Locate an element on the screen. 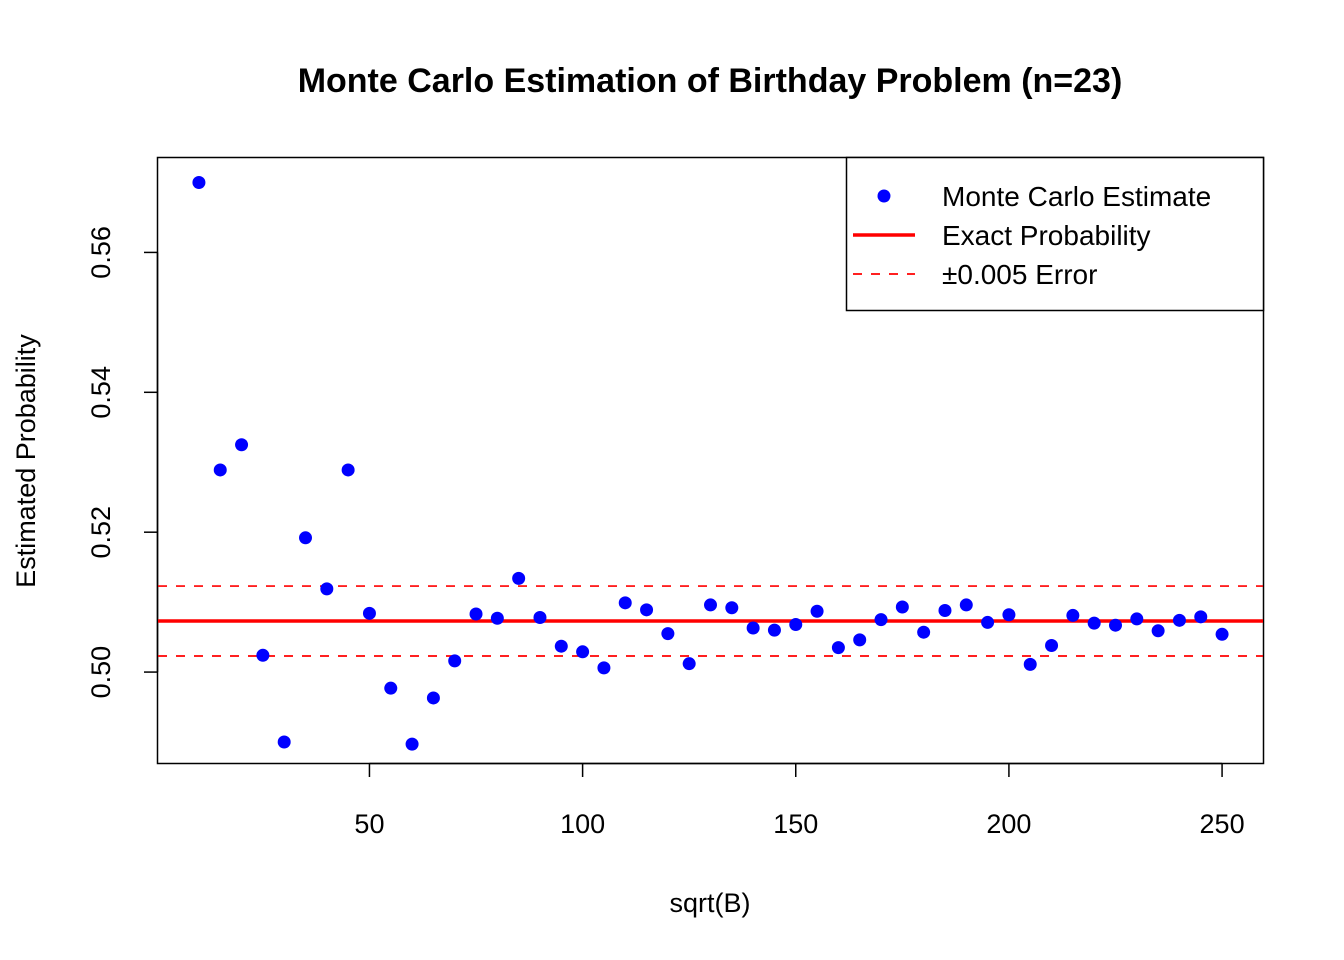  x-axis-label: sqrt(B) is located at coordinates (710, 903).